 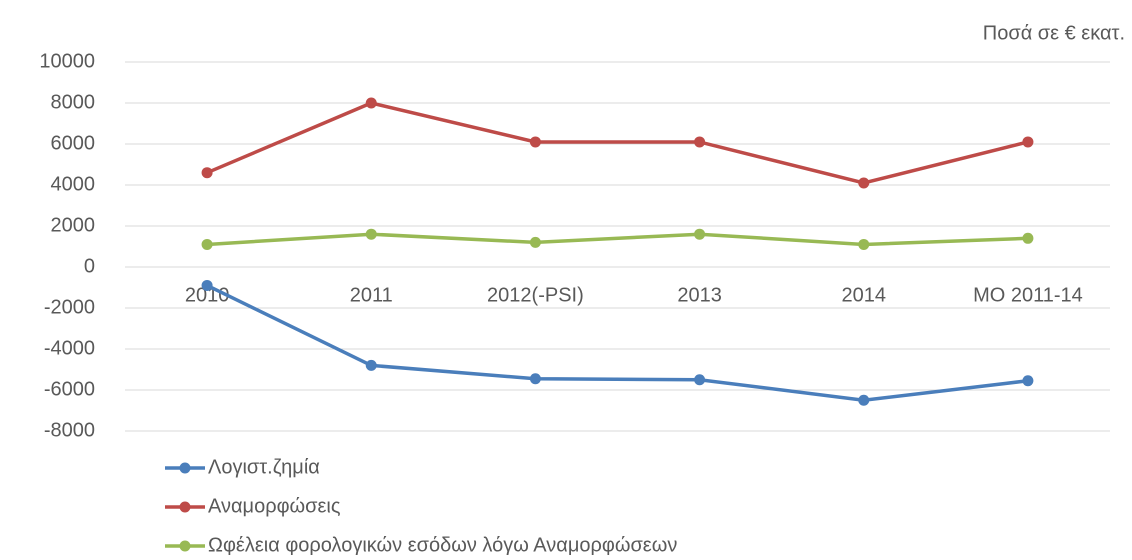 What do you see at coordinates (264, 467) in the screenshot?
I see `legend-label: Λογιστ.ζημία` at bounding box center [264, 467].